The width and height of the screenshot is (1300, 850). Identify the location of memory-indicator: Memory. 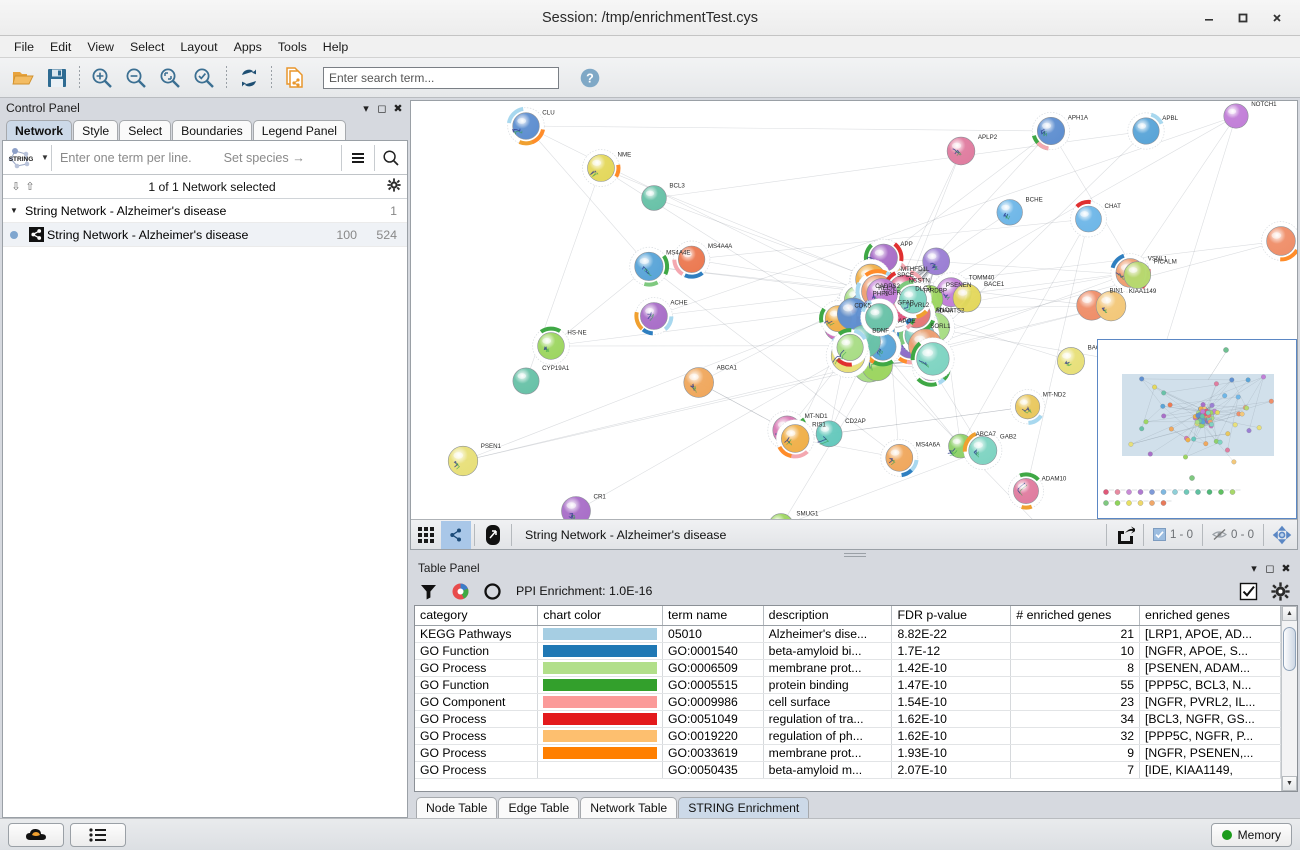
(1251, 834).